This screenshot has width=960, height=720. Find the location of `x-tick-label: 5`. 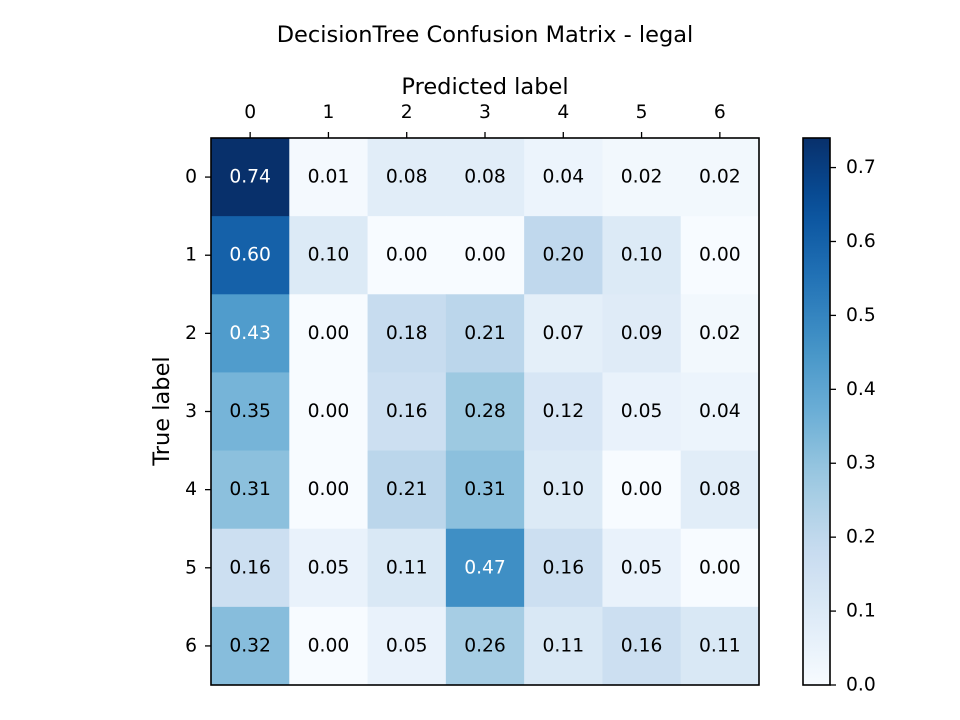

x-tick-label: 5 is located at coordinates (642, 112).